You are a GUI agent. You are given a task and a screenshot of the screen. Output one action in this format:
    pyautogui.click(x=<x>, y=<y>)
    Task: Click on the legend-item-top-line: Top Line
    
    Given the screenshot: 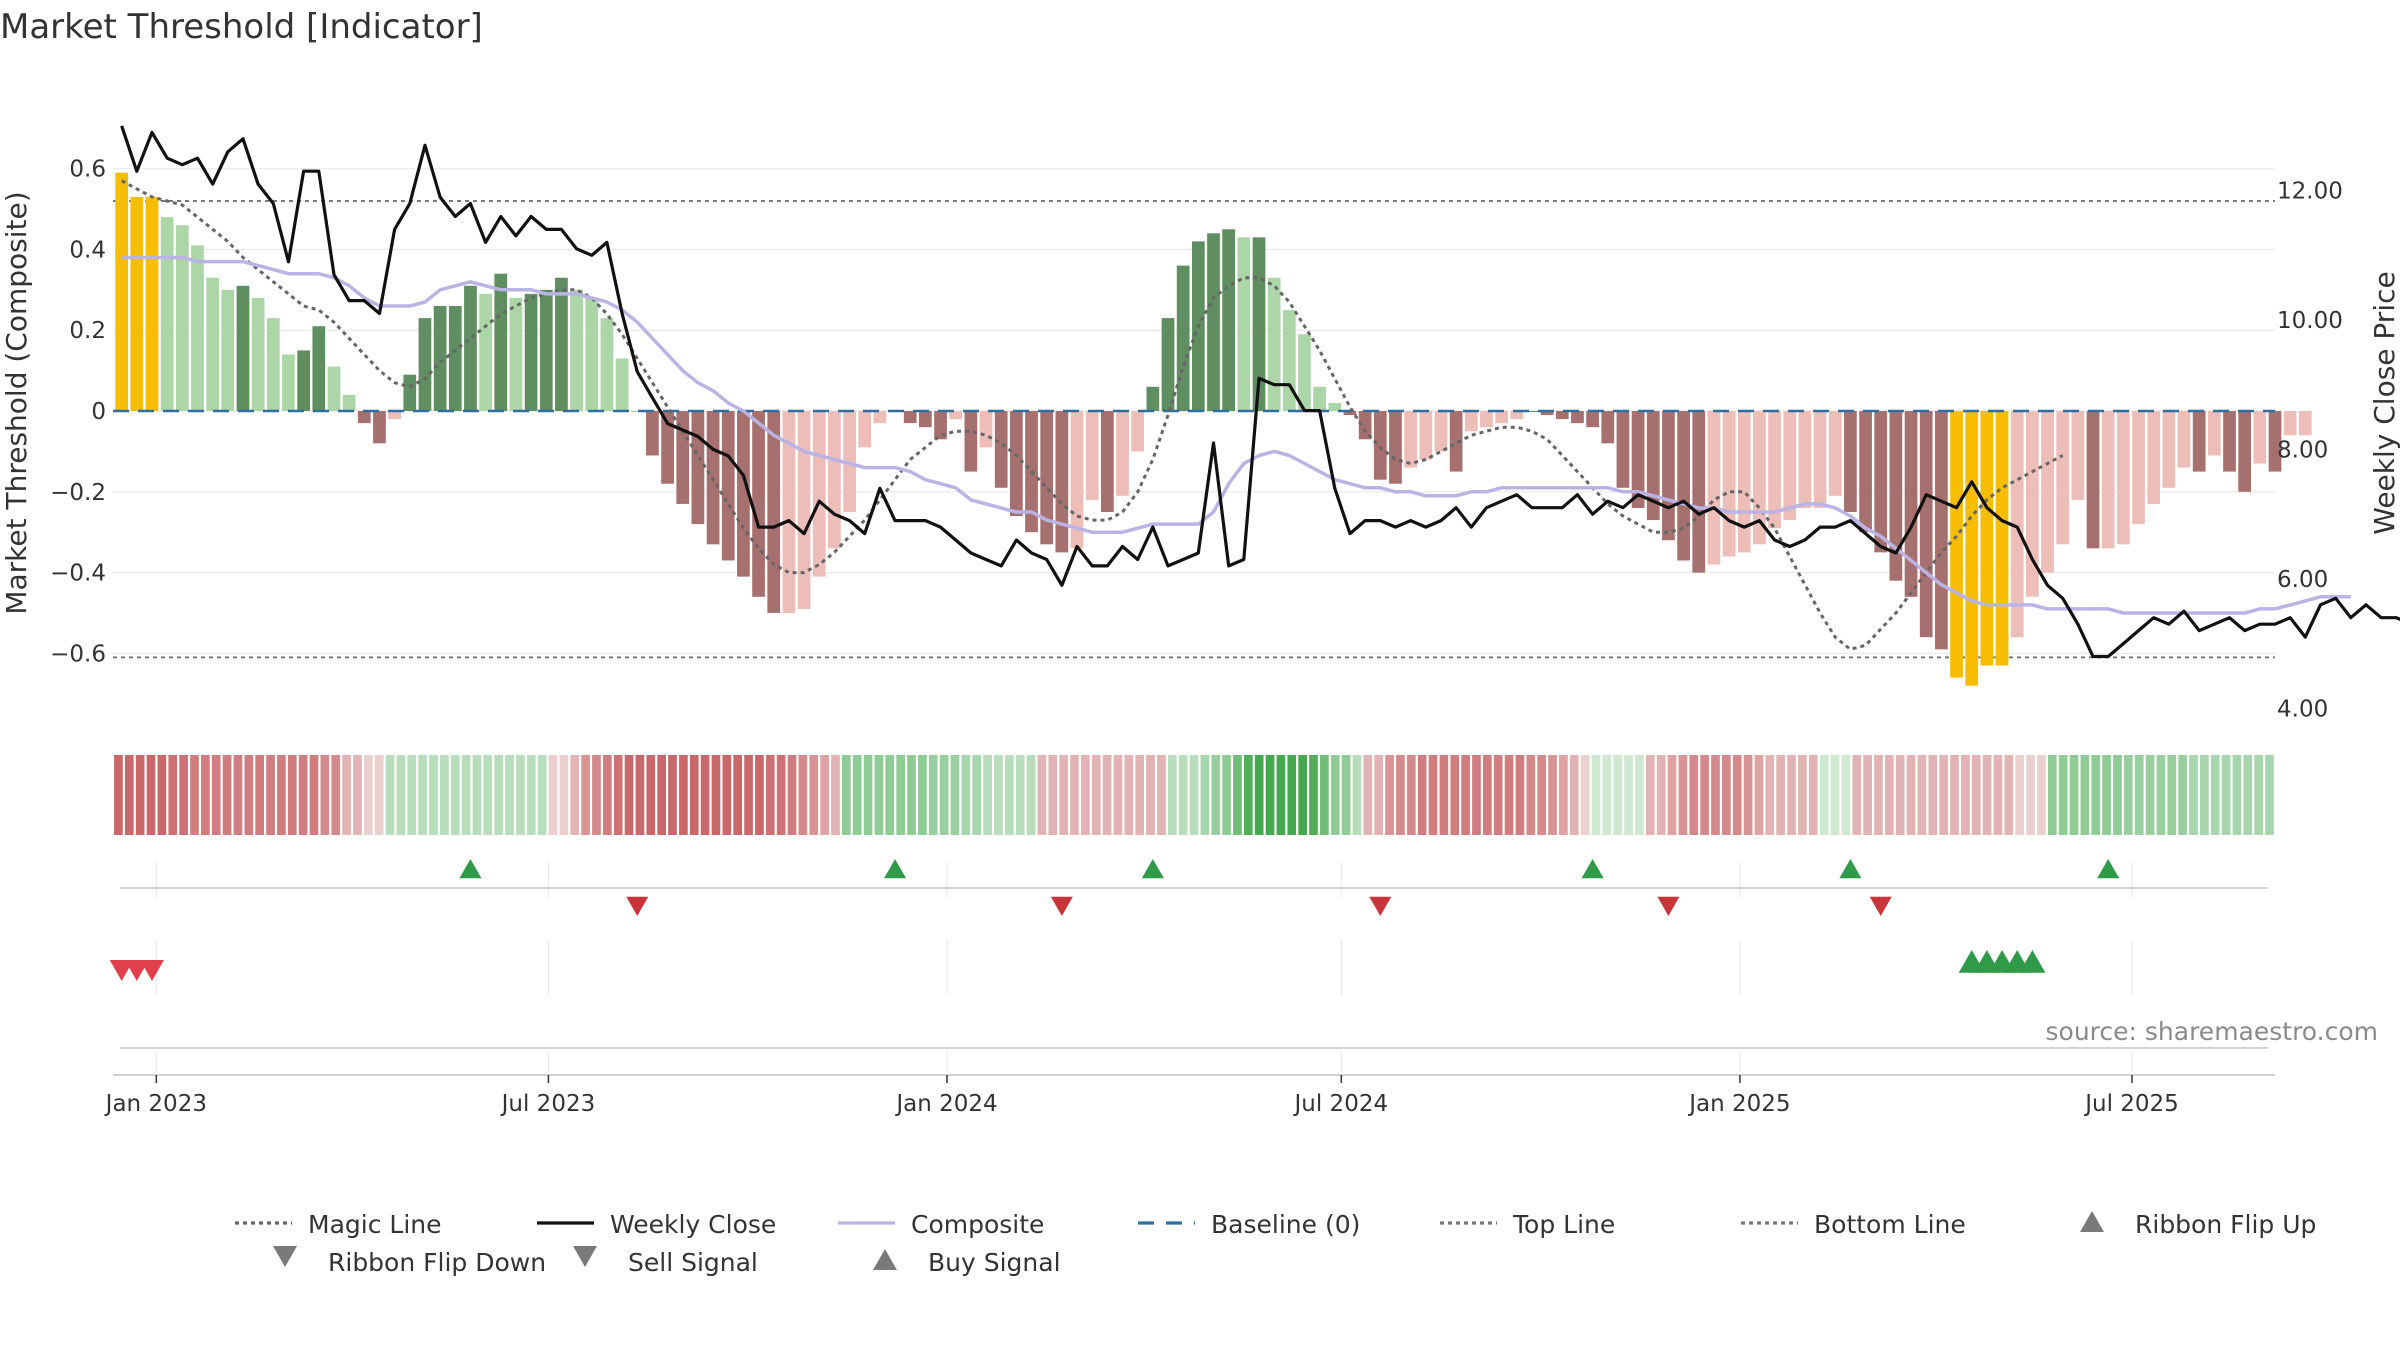 What is the action you would take?
    pyautogui.click(x=1527, y=1224)
    